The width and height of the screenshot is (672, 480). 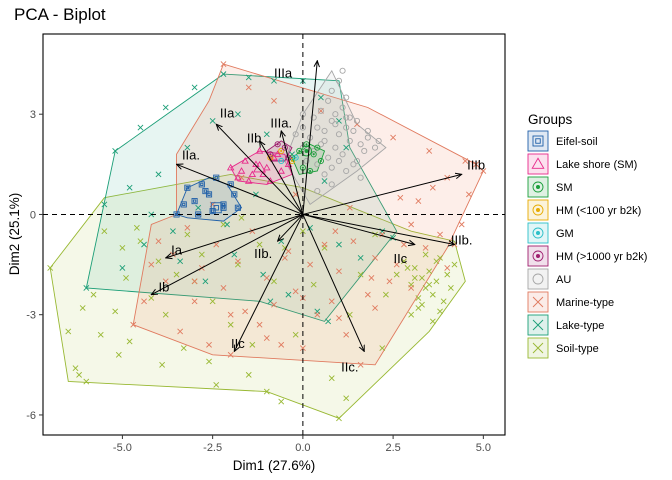 What do you see at coordinates (14, 234) in the screenshot?
I see `y-axis-title: Dim2 (25.1%)` at bounding box center [14, 234].